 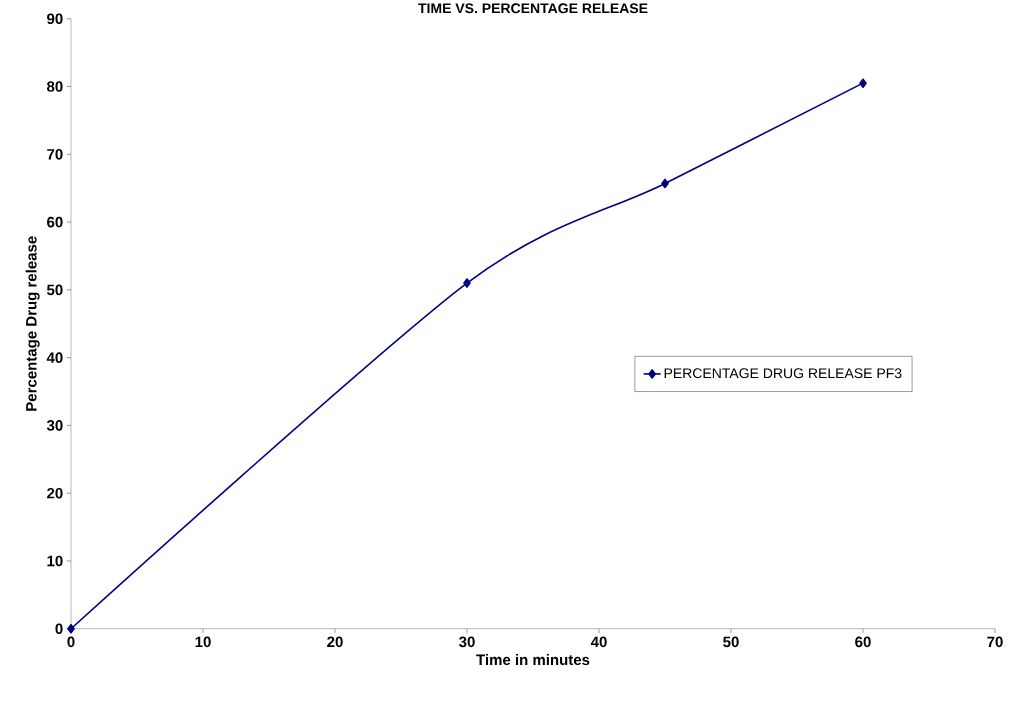 What do you see at coordinates (335, 642) in the screenshot?
I see `x-tick-label: 20` at bounding box center [335, 642].